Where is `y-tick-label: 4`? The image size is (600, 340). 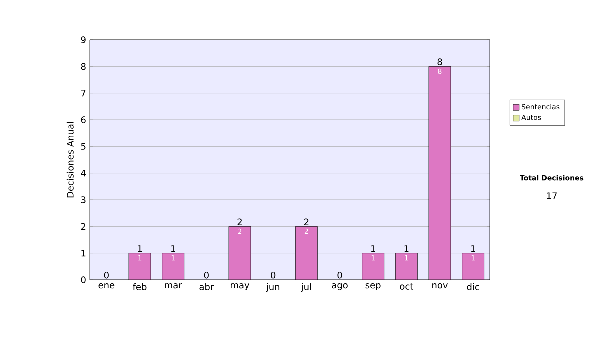 y-tick-label: 4 is located at coordinates (83, 173).